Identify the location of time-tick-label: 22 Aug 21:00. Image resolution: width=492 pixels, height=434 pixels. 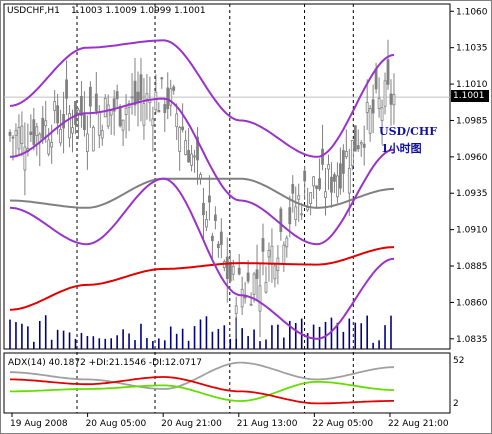
(418, 424).